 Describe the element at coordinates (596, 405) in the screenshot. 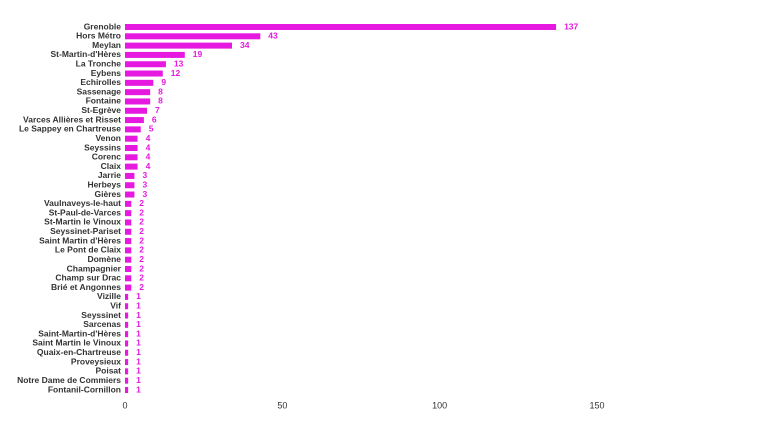

I see `x-tick-label: 150` at that location.